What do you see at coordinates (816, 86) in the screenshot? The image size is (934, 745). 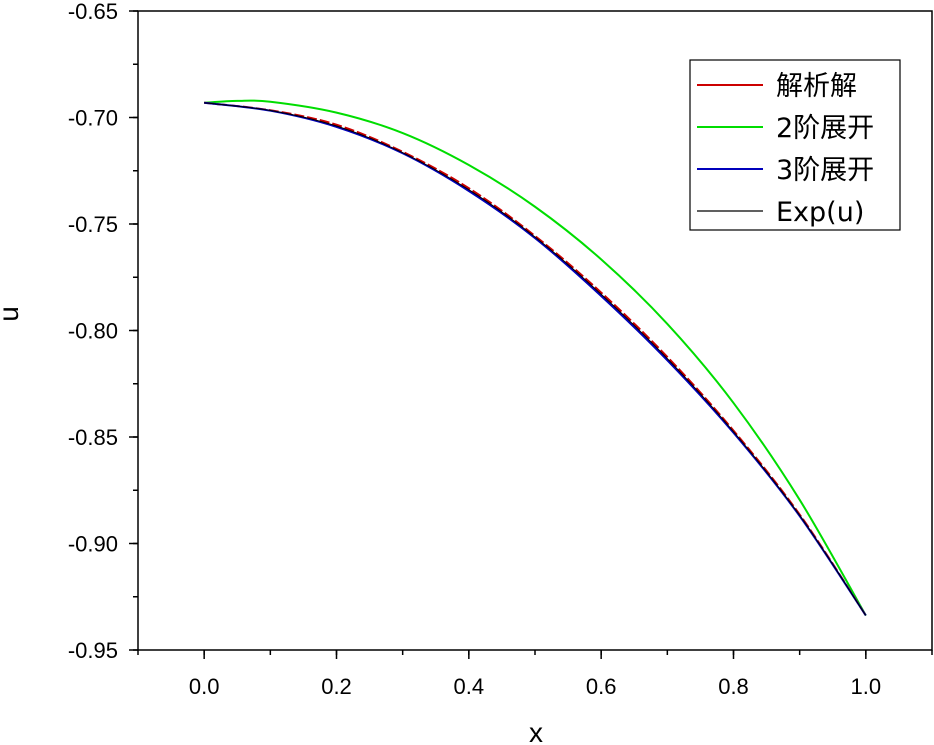 I see `legend-label: 解析解` at bounding box center [816, 86].